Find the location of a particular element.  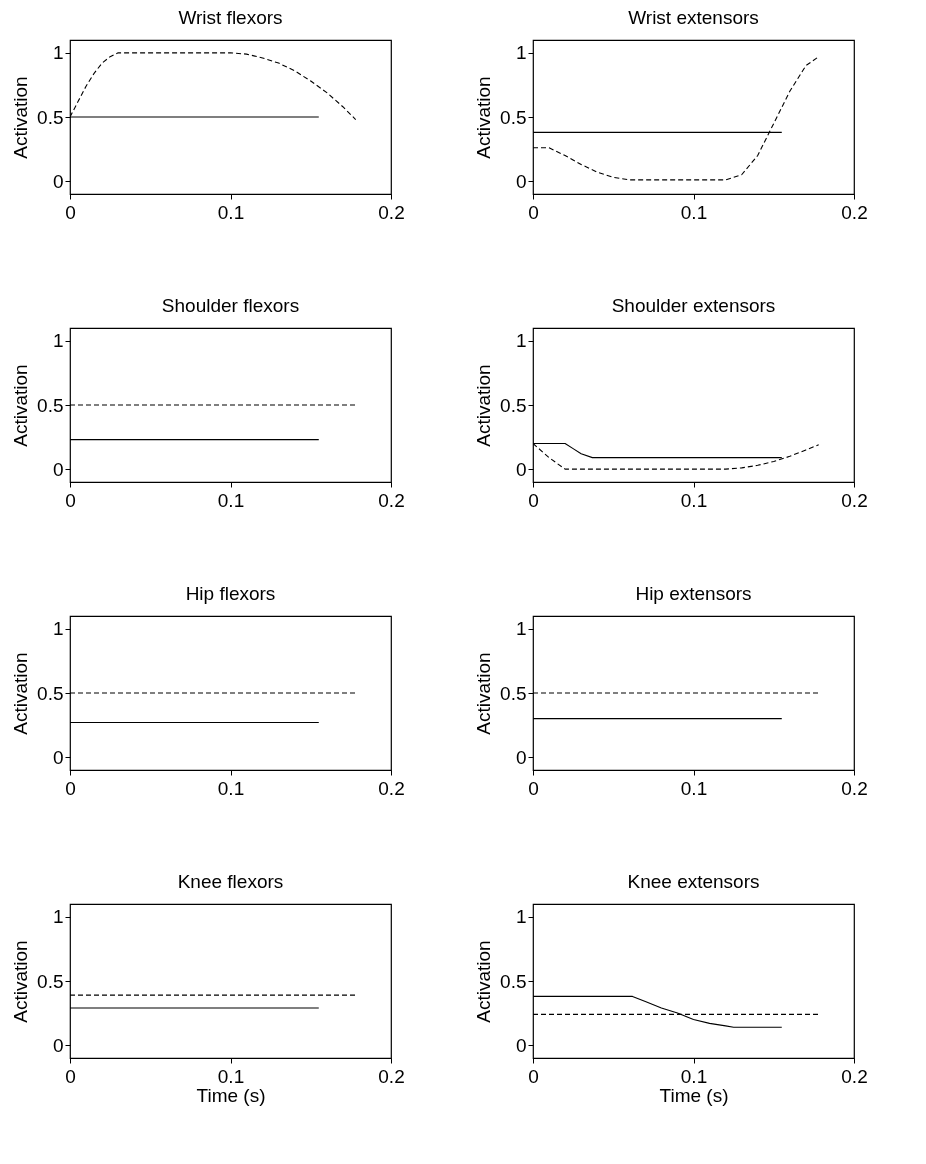

chart-title: Shoulder flexors is located at coordinates (230, 305).